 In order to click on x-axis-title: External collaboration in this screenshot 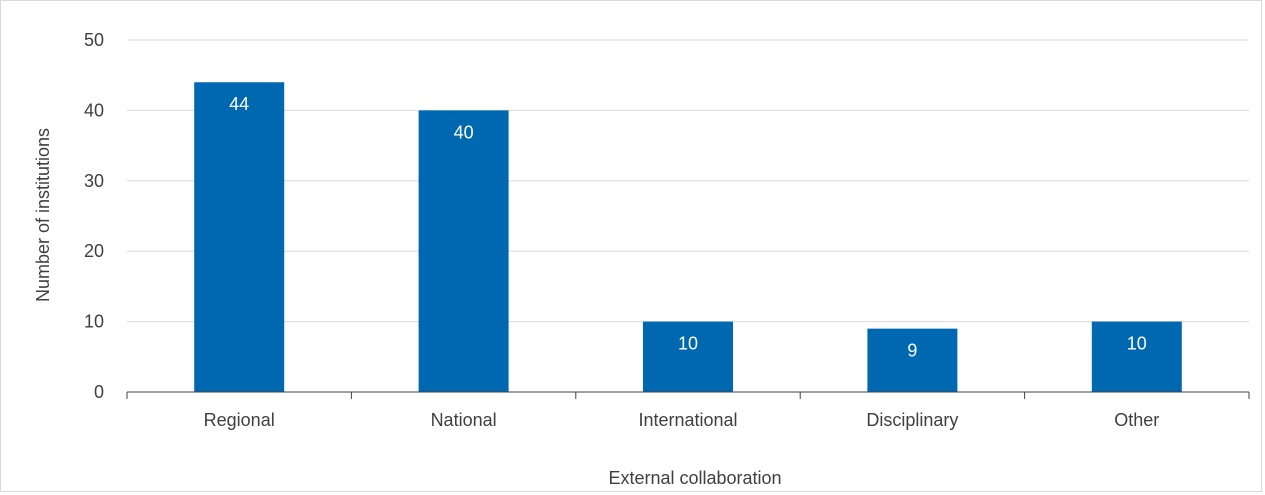, I will do `click(694, 478)`.